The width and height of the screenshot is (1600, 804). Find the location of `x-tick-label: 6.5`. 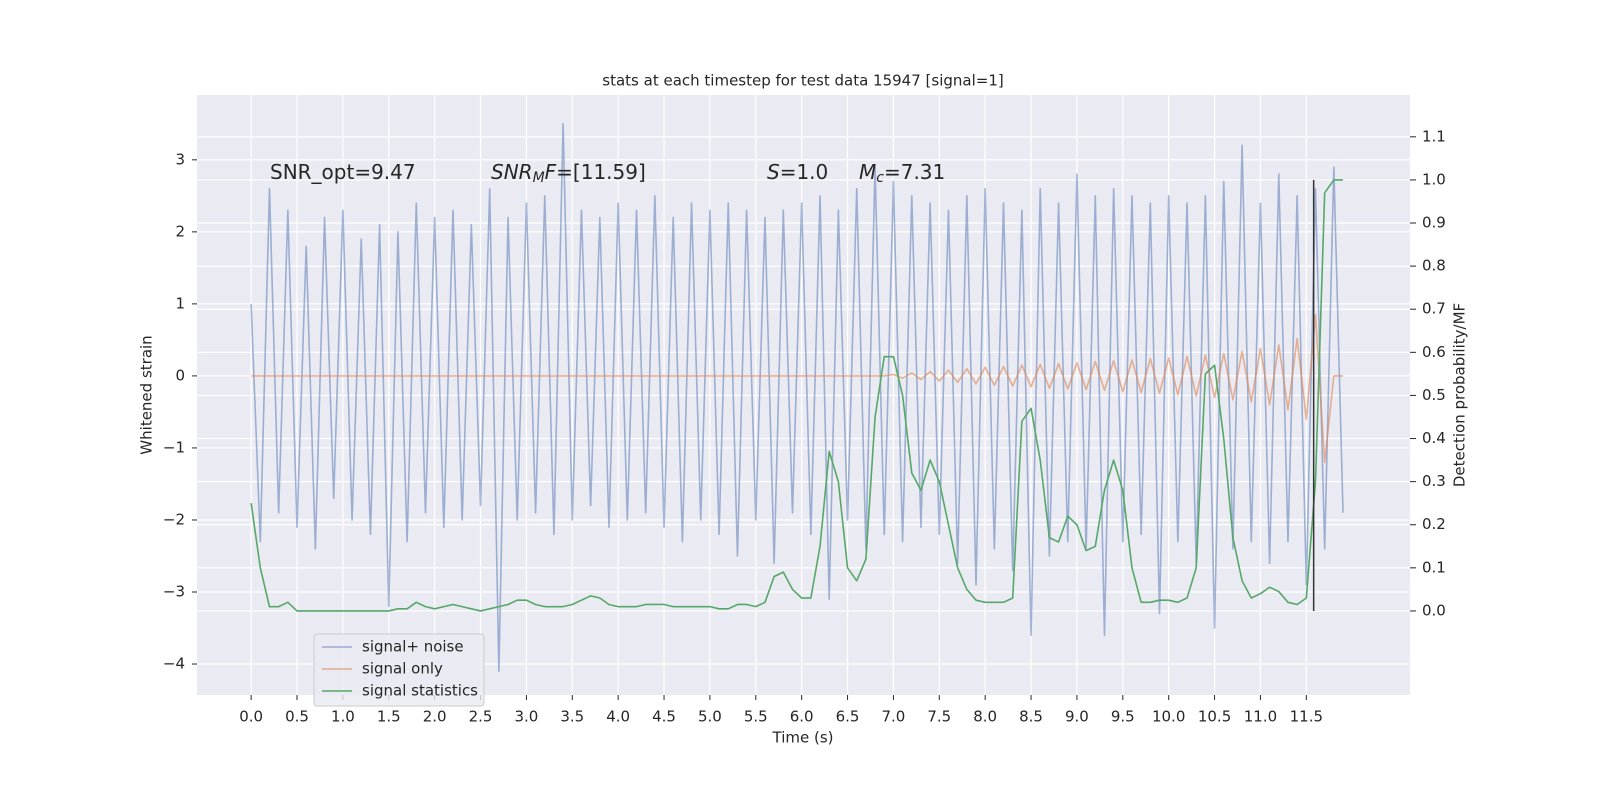

x-tick-label: 6.5 is located at coordinates (848, 717).